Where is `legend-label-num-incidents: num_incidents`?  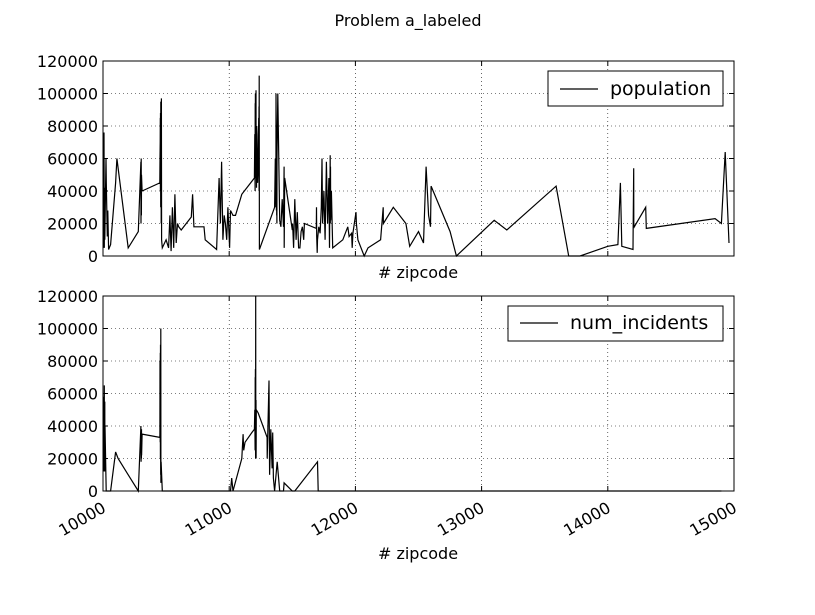 legend-label-num-incidents: num_incidents is located at coordinates (639, 323).